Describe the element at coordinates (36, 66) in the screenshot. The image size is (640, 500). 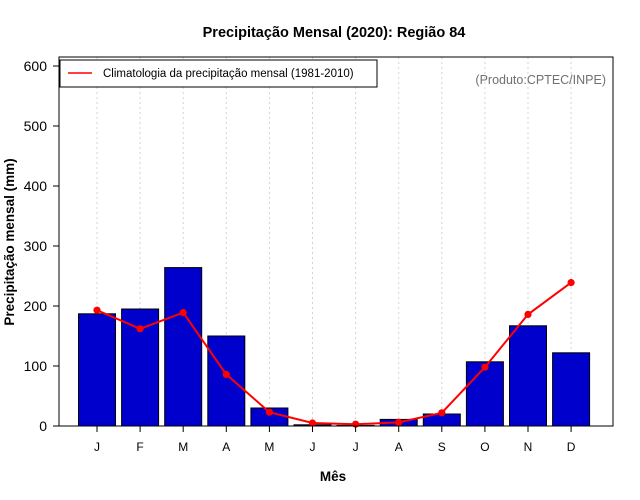
I see `y-tick-label: 600` at that location.